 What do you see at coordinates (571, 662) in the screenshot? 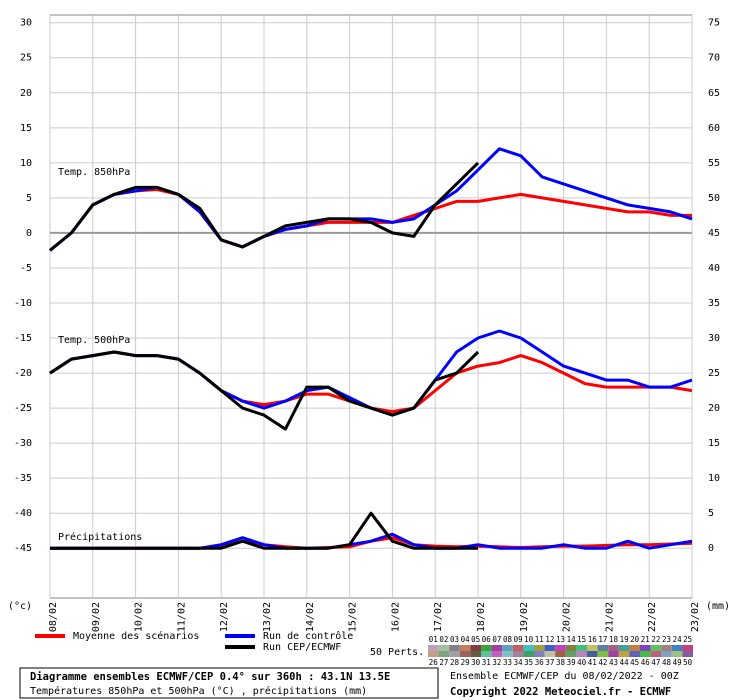
I see `pert-label: 39` at bounding box center [571, 662].